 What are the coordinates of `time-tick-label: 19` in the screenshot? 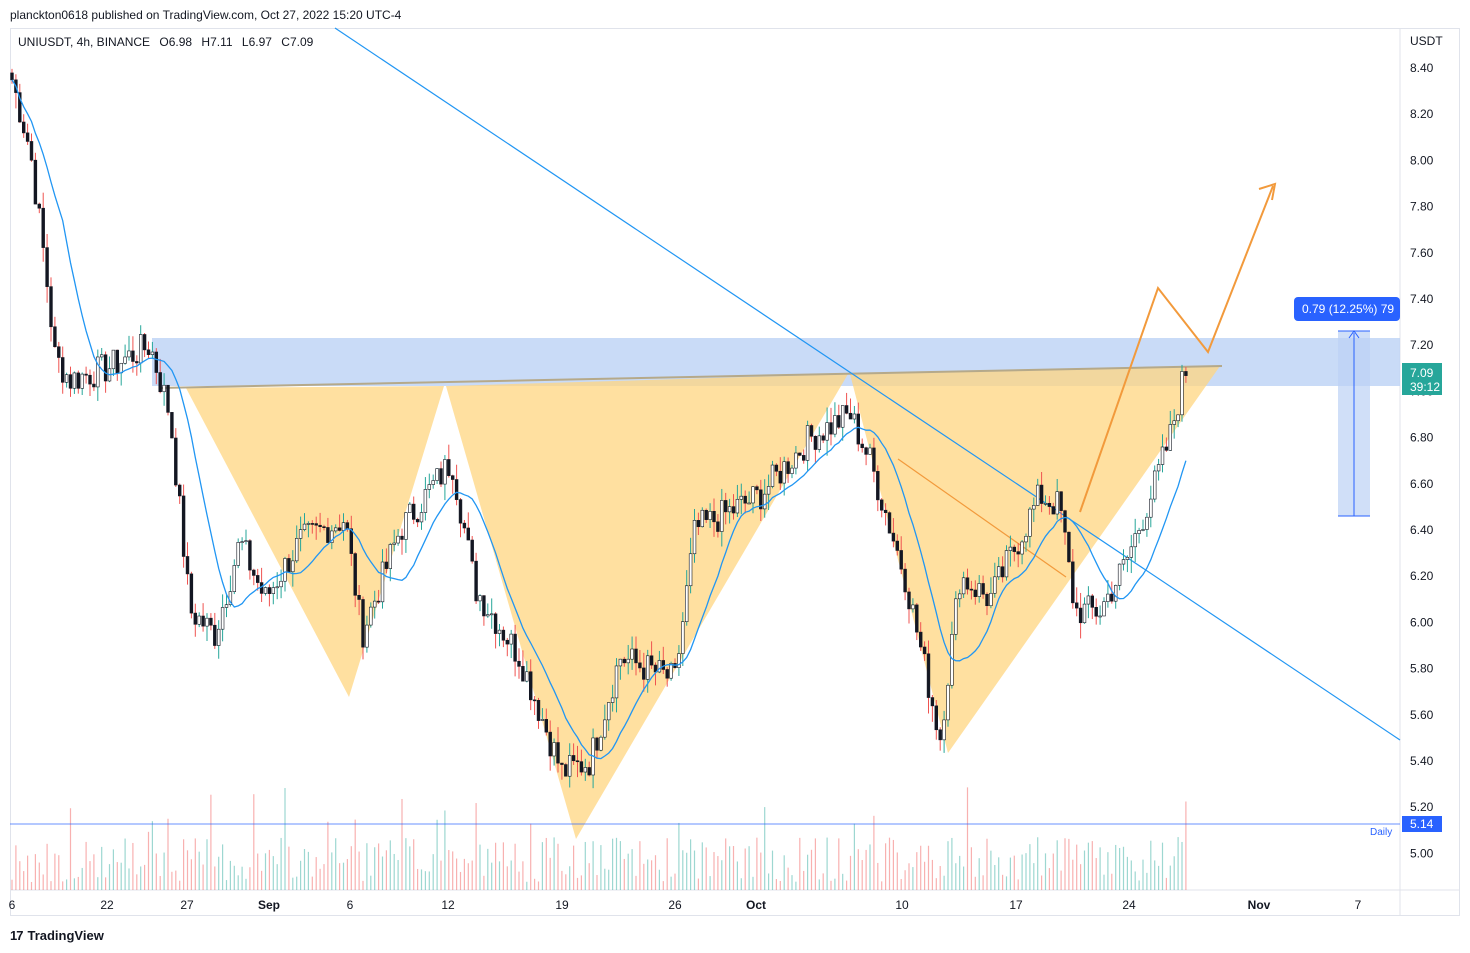 It's located at (562, 905).